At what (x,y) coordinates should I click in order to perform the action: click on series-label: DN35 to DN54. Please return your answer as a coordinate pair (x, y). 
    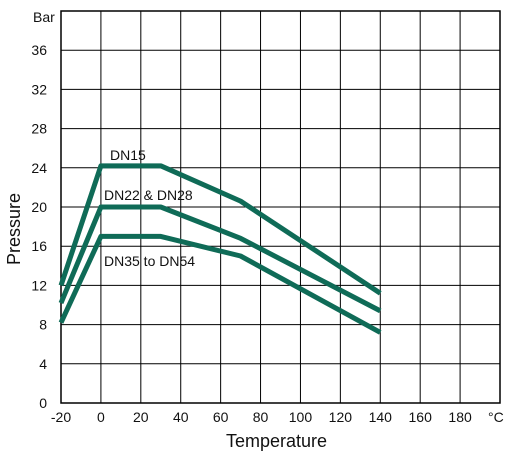
    Looking at the image, I should click on (149, 261).